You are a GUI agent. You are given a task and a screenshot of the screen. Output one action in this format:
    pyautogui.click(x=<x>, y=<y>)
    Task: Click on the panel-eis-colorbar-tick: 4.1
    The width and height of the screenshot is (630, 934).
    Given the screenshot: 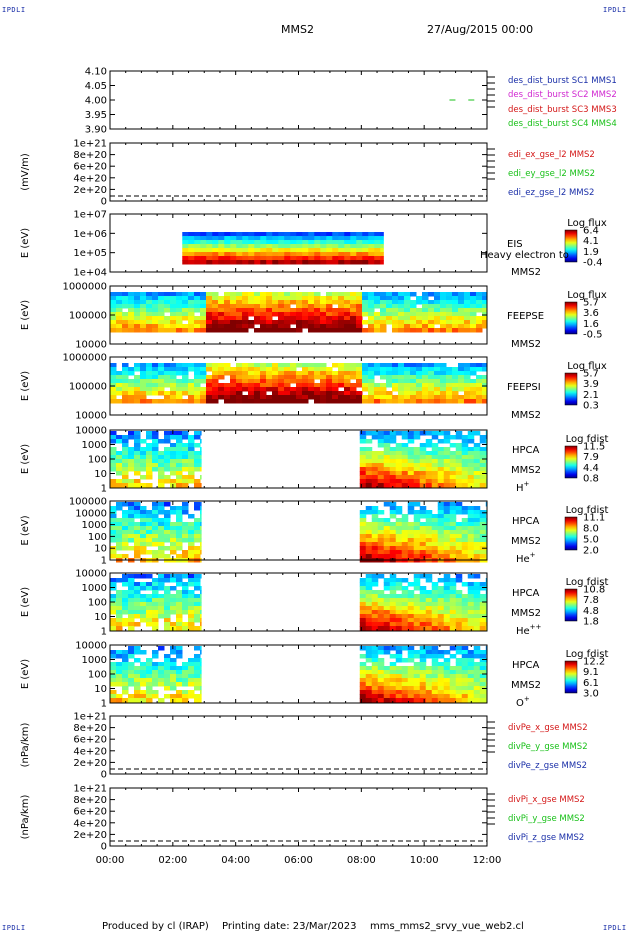 What is the action you would take?
    pyautogui.click(x=591, y=241)
    